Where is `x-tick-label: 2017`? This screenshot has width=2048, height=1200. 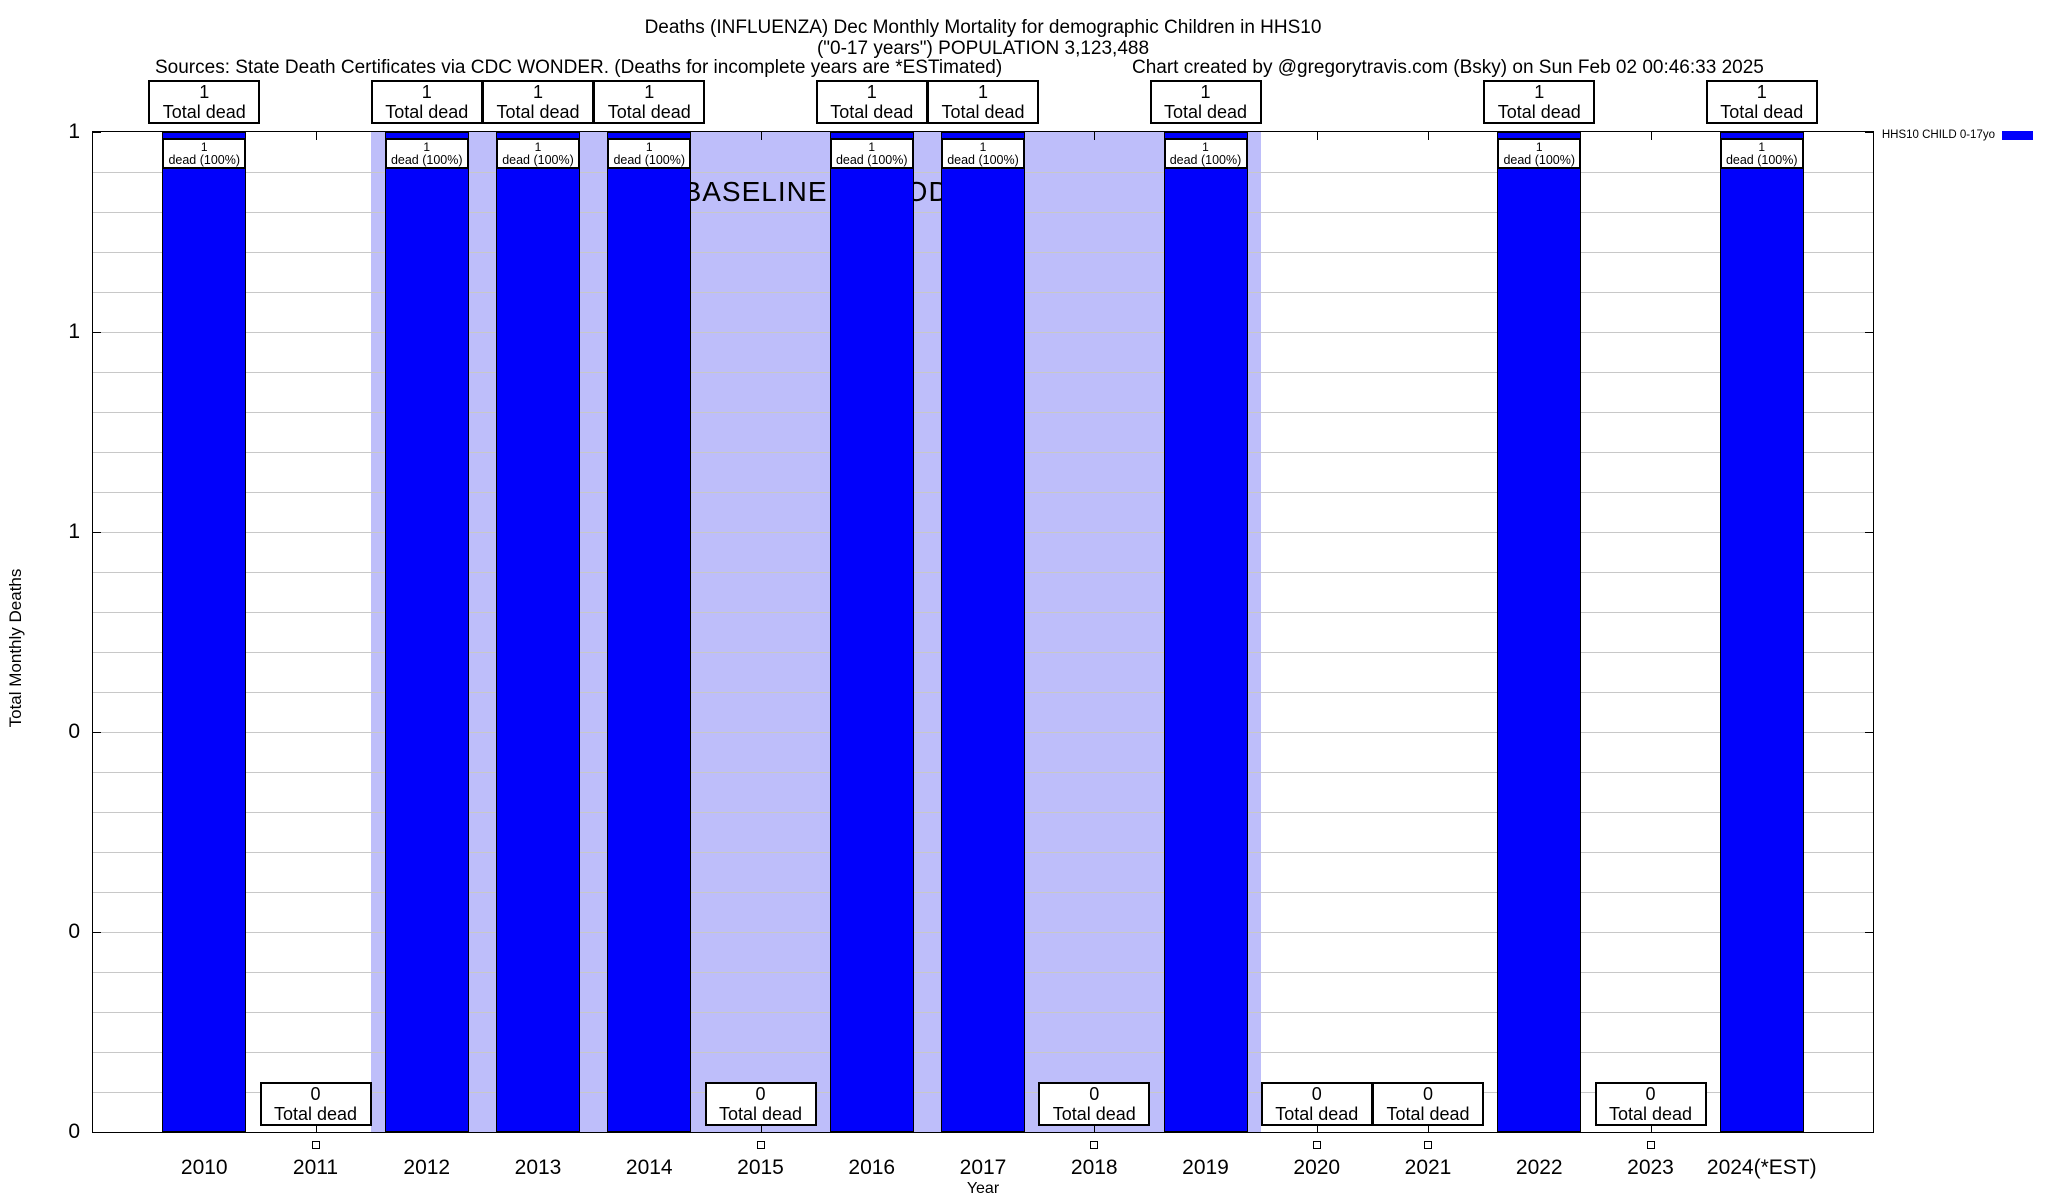 x-tick-label: 2017 is located at coordinates (983, 1167).